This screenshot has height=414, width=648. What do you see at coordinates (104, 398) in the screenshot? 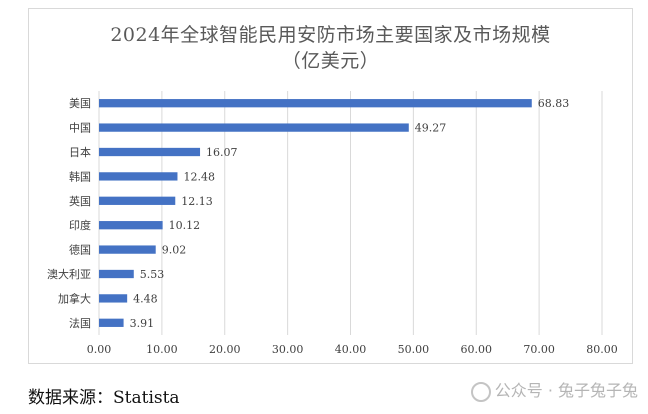
I see `source-note: 数据来源：Statista` at bounding box center [104, 398].